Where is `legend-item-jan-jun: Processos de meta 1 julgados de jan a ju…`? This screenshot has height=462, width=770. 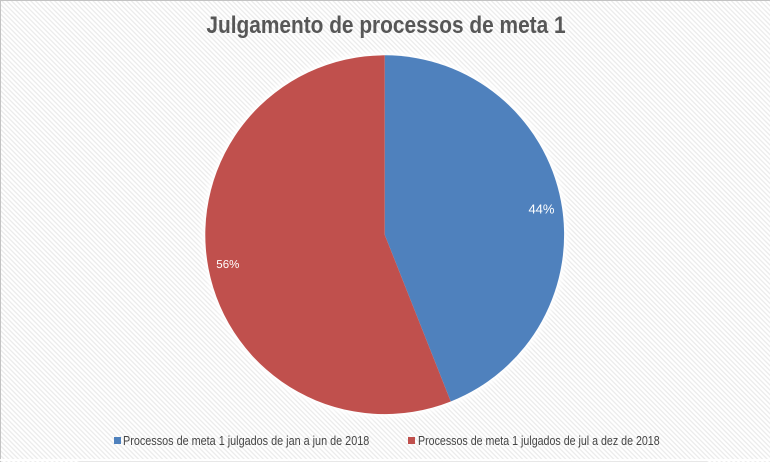
legend-item-jan-jun: Processos de meta 1 julgados de jan a ju… is located at coordinates (261, 441).